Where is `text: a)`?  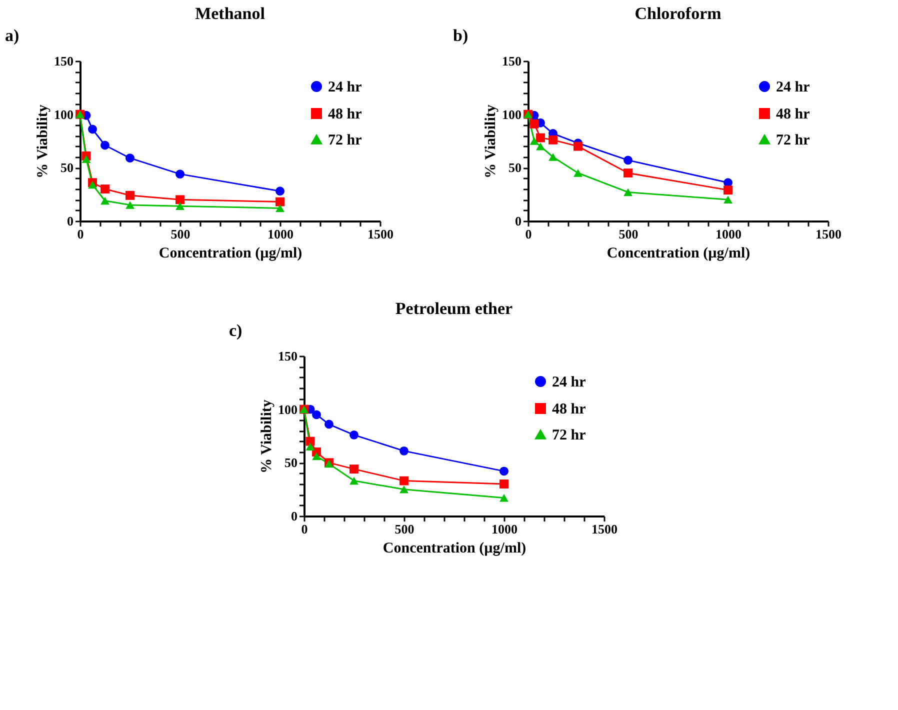
text: a) is located at coordinates (12, 35).